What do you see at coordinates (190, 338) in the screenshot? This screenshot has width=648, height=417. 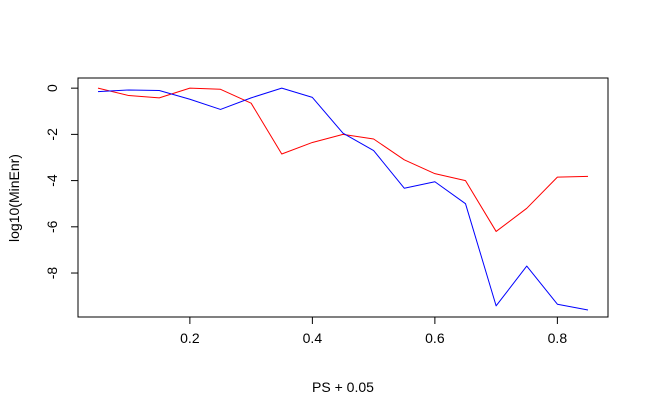 I see `x-tick-label: 0.2` at bounding box center [190, 338].